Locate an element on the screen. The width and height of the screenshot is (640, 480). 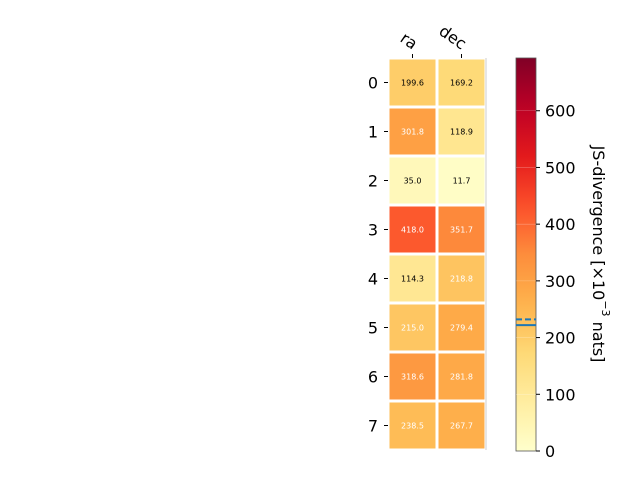
row-label: 2 is located at coordinates (373, 181).